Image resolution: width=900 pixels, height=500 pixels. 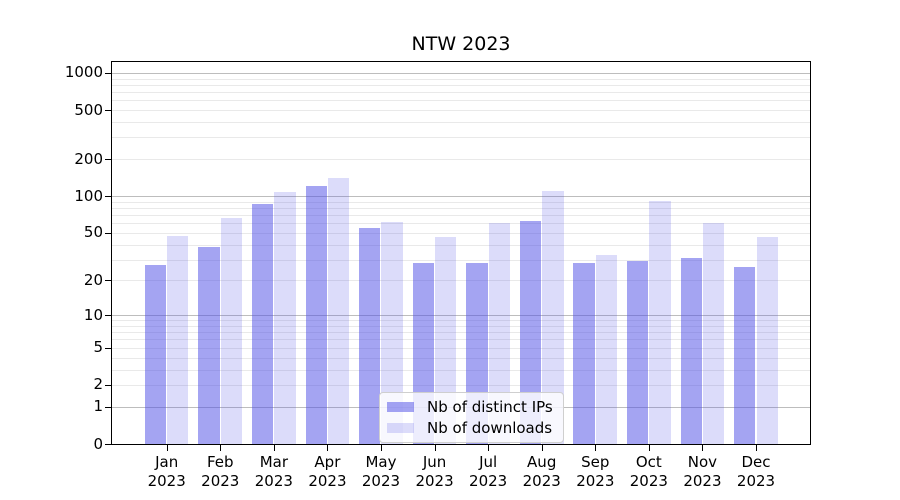 What do you see at coordinates (488, 471) in the screenshot?
I see `x-tick-label: Jul 2023` at bounding box center [488, 471].